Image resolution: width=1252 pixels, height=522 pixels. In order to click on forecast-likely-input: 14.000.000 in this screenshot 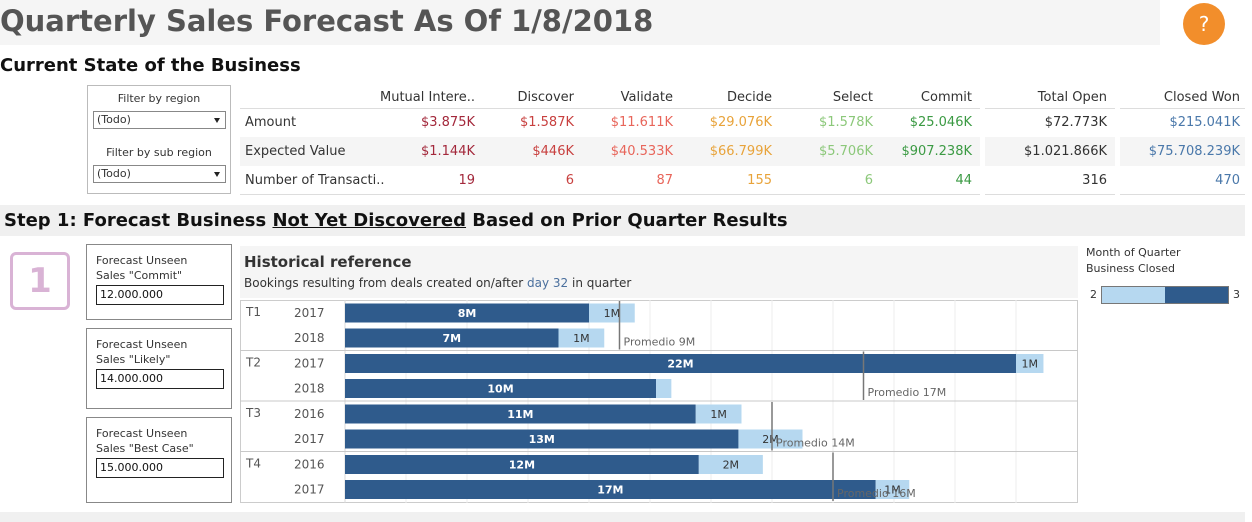, I will do `click(160, 379)`.